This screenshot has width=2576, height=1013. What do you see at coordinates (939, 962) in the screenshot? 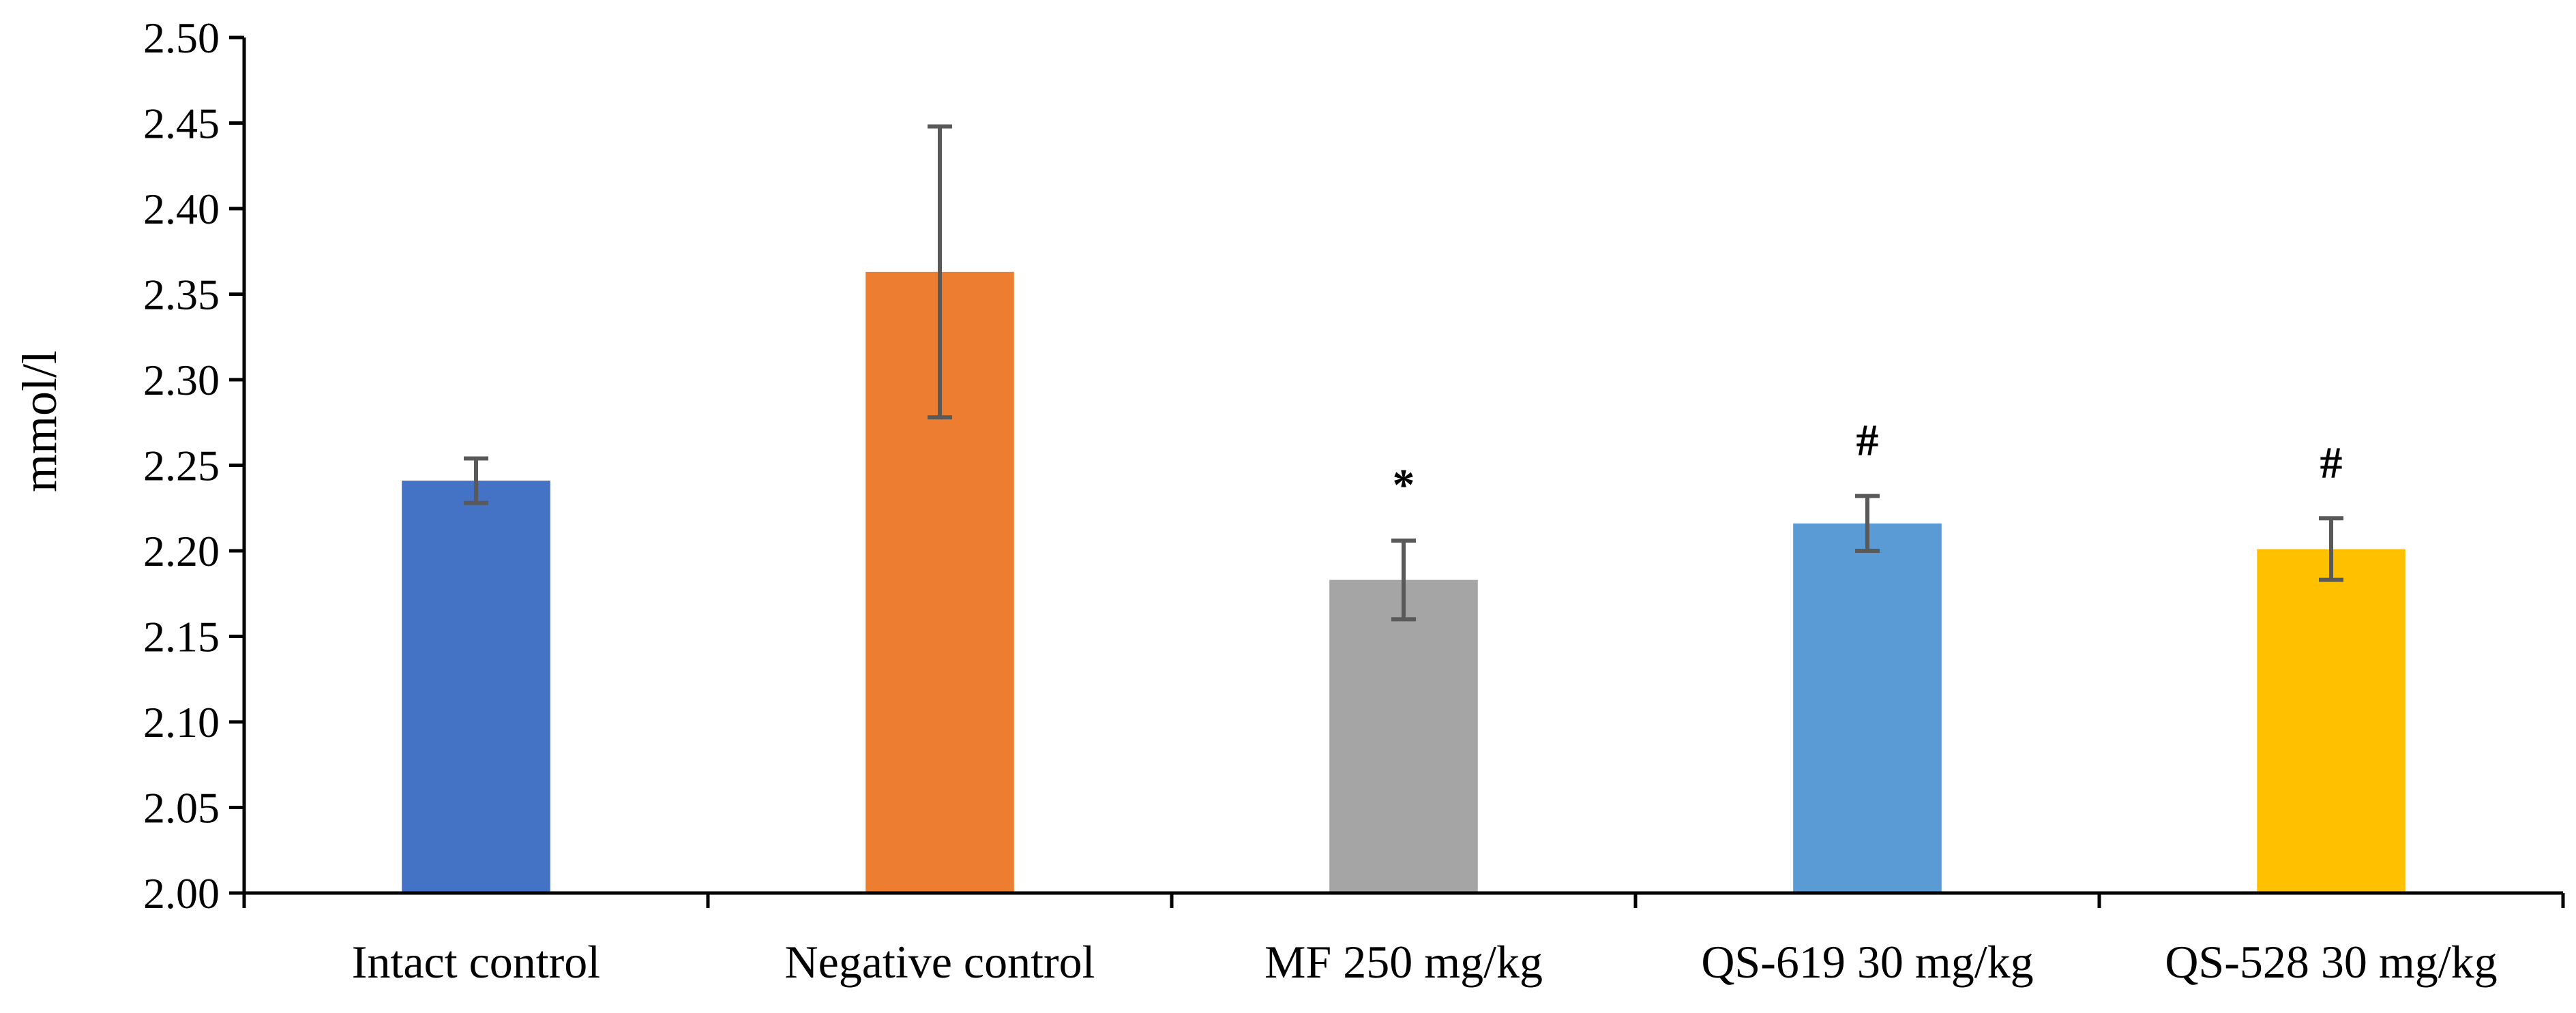
I see `x-tick-label: Negative control` at bounding box center [939, 962].